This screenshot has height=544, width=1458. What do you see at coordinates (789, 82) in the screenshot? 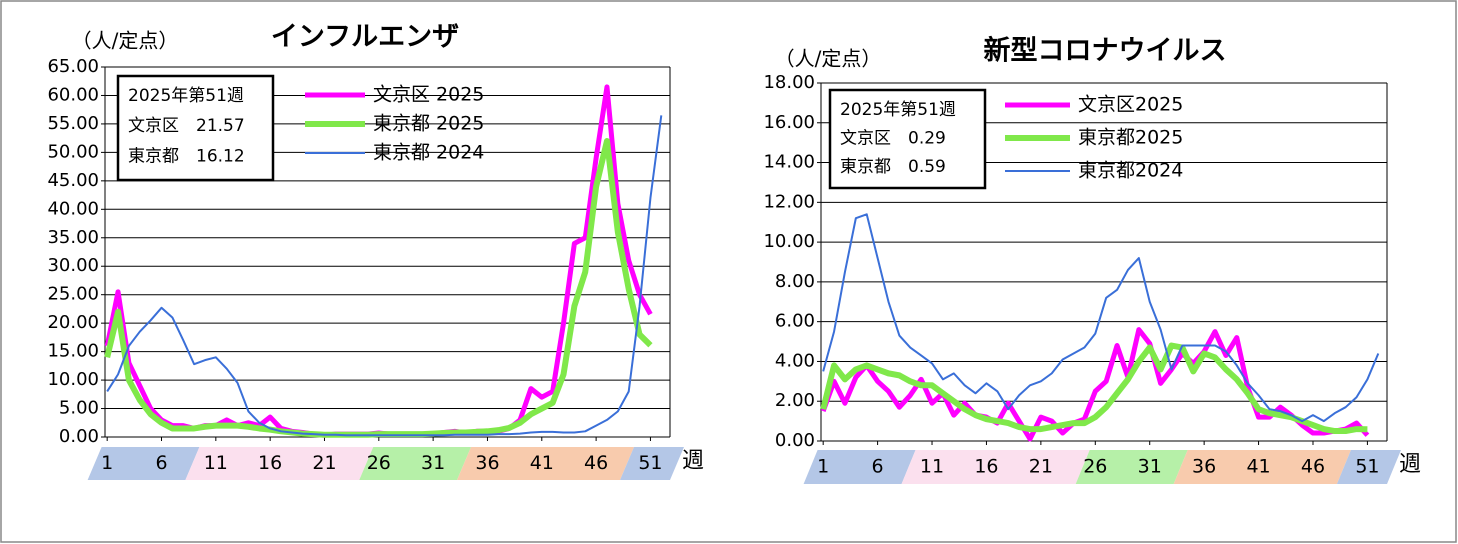
I see `y-tick-label: 18.00` at bounding box center [789, 82].